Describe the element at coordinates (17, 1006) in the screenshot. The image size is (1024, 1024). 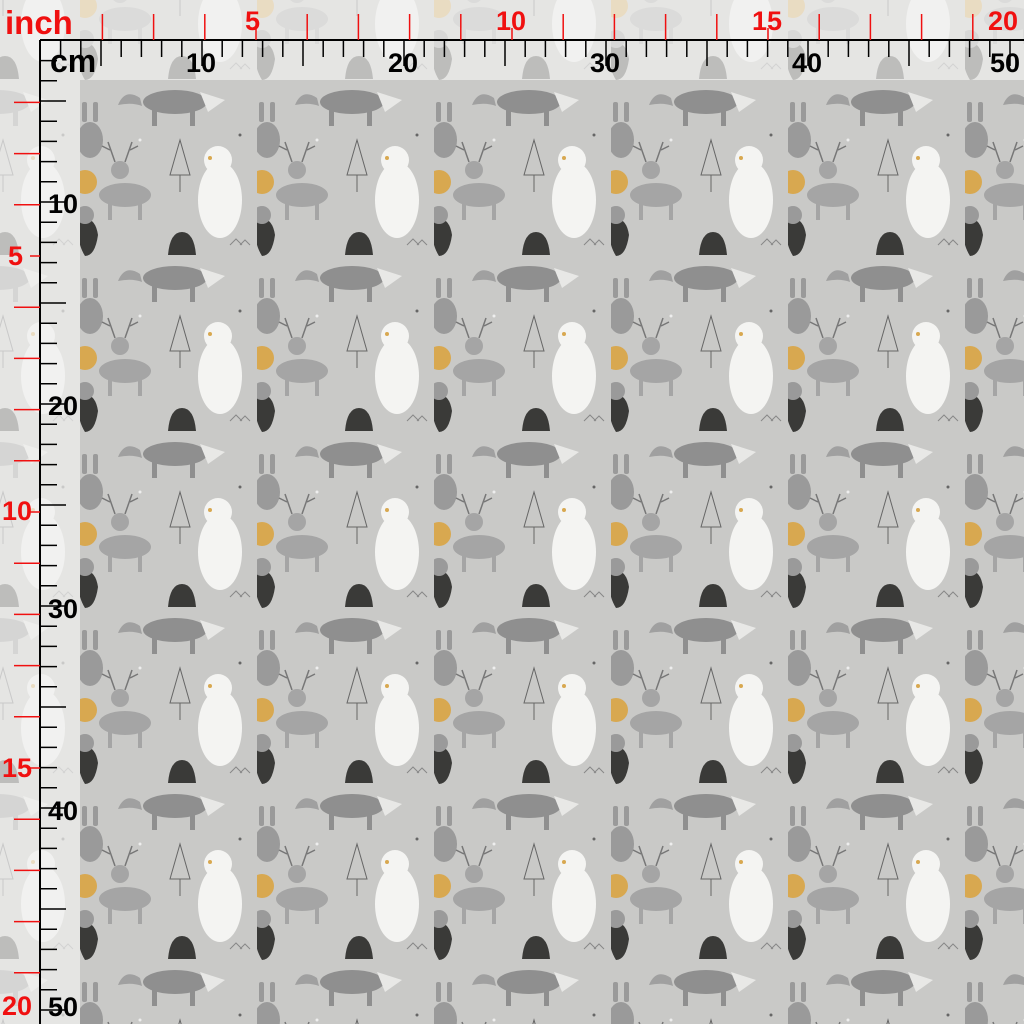
I see `left-inch-label: 20` at that location.